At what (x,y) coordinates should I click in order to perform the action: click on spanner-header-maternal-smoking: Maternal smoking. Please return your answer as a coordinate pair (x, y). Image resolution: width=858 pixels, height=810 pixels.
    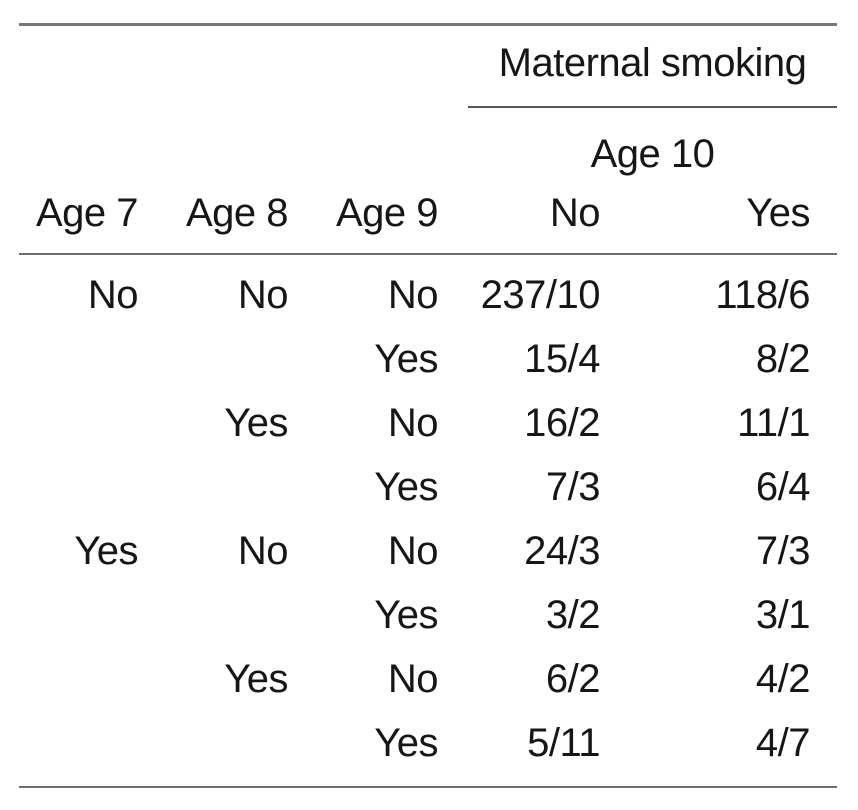
    Looking at the image, I should click on (652, 63).